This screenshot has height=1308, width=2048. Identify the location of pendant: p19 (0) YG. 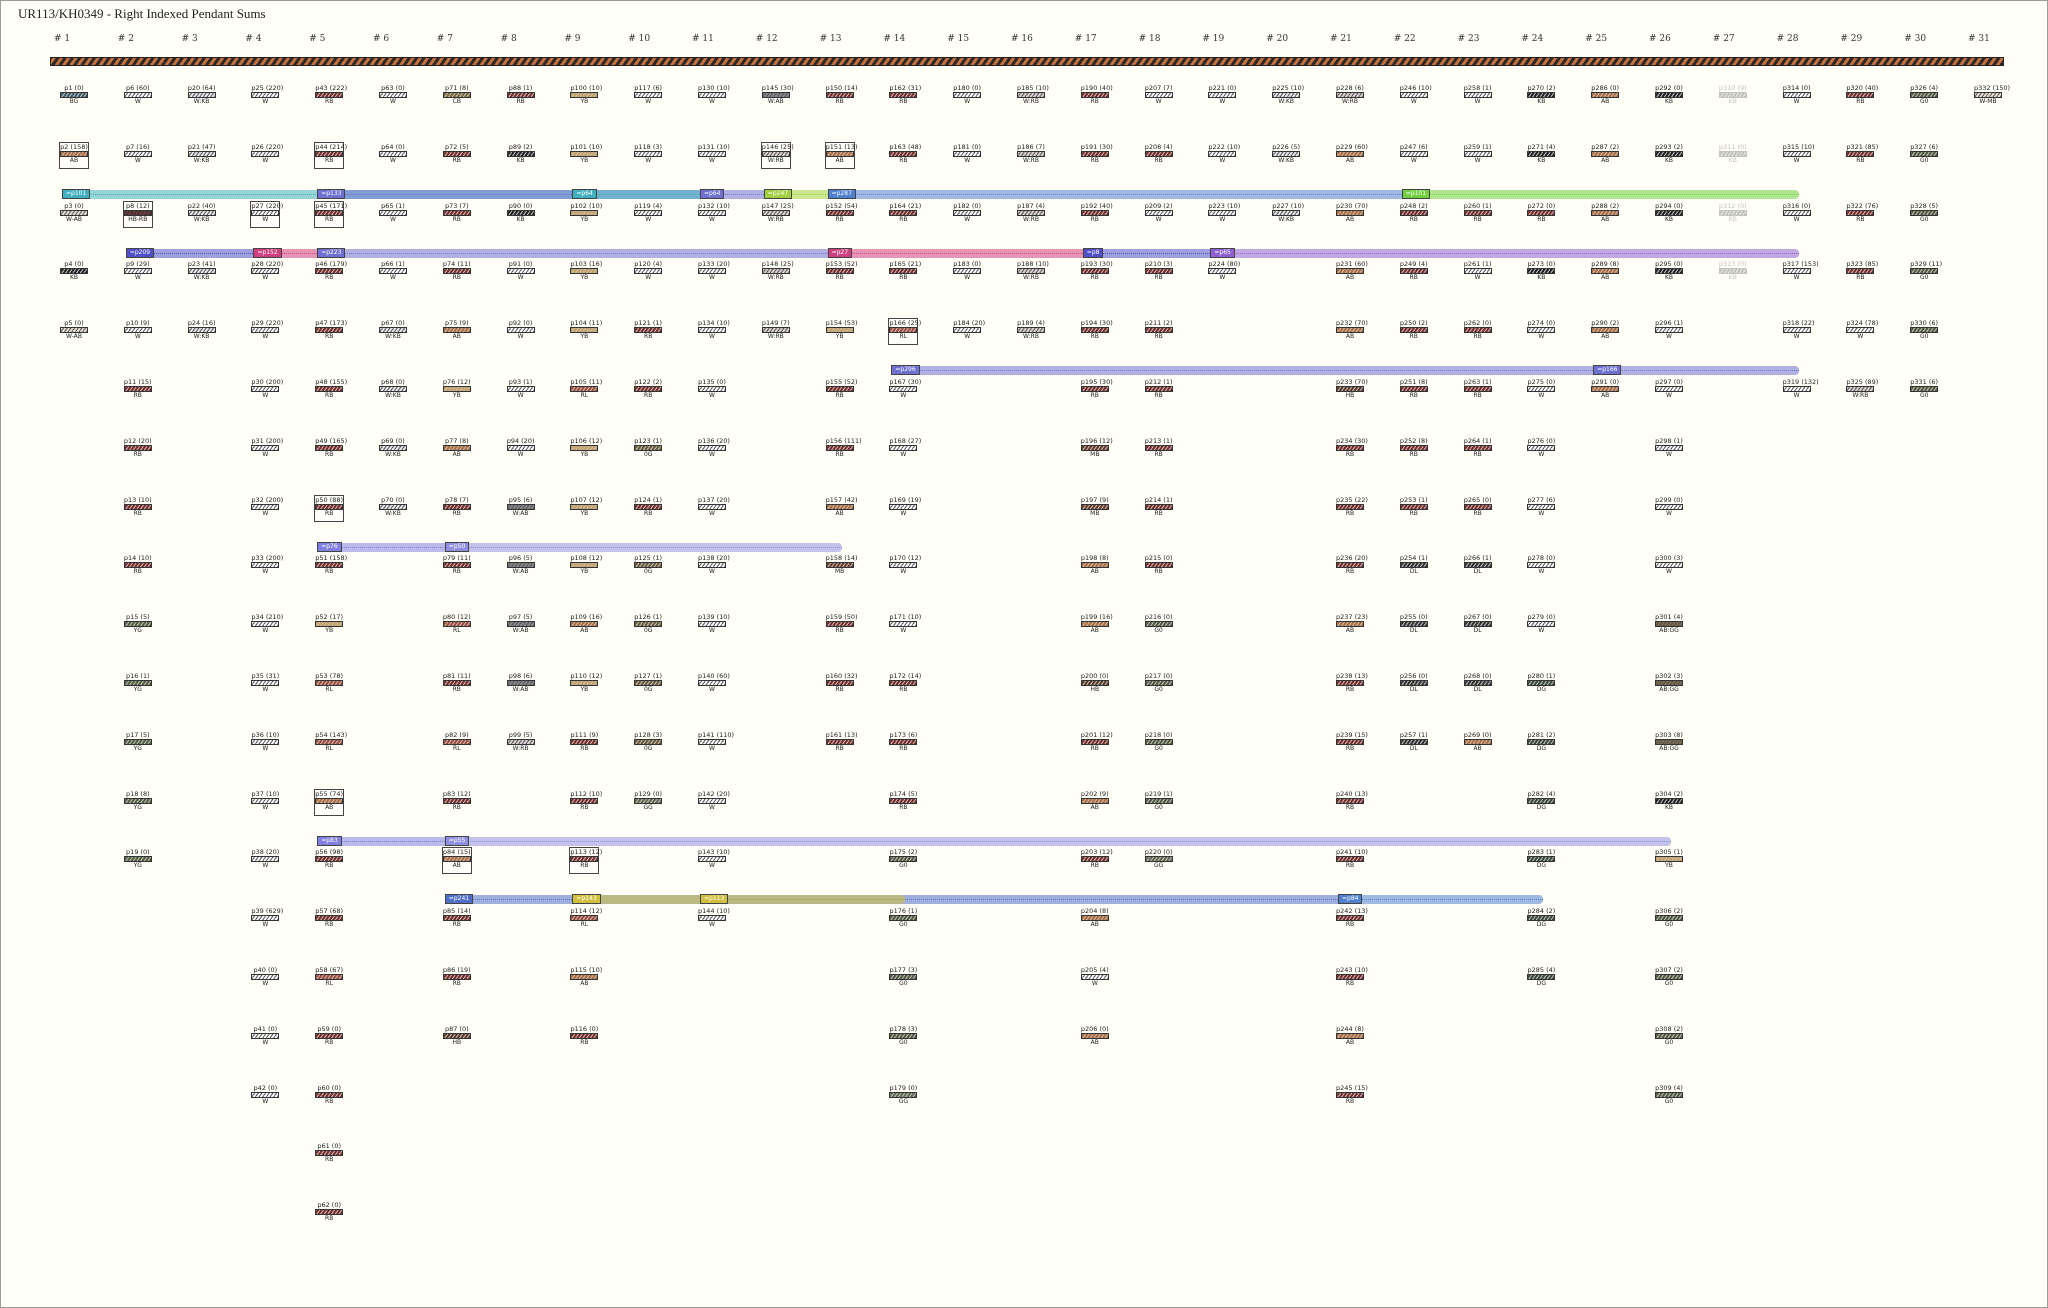
(137, 859).